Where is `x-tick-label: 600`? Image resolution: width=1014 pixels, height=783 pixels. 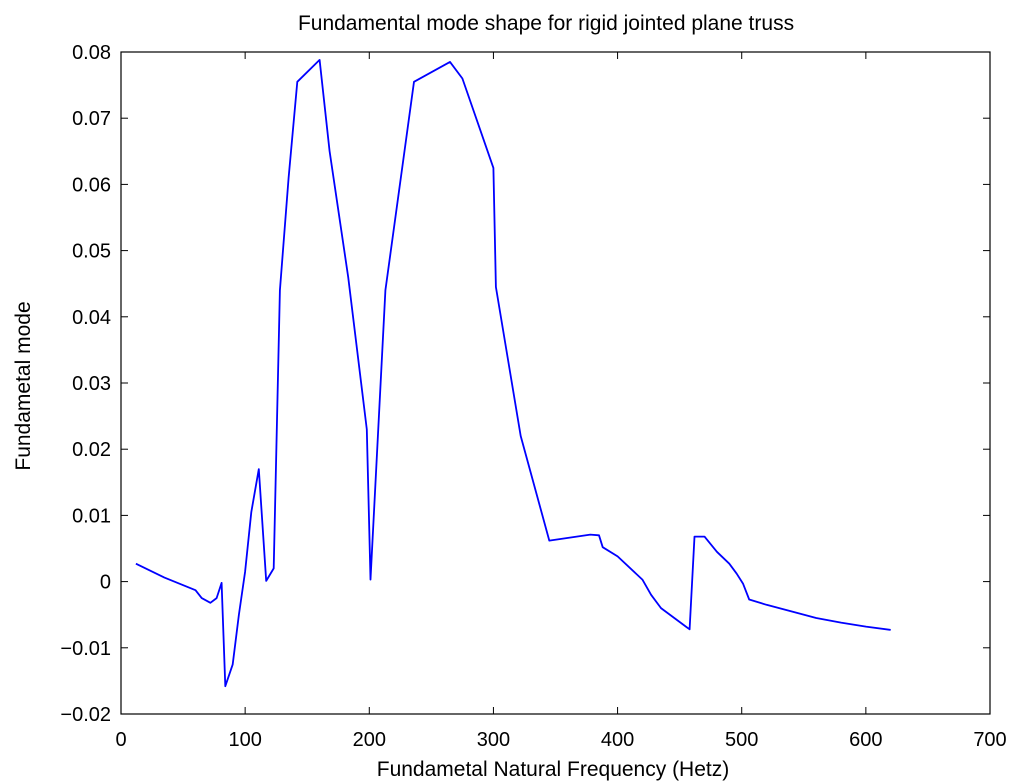
x-tick-label: 600 is located at coordinates (865, 740).